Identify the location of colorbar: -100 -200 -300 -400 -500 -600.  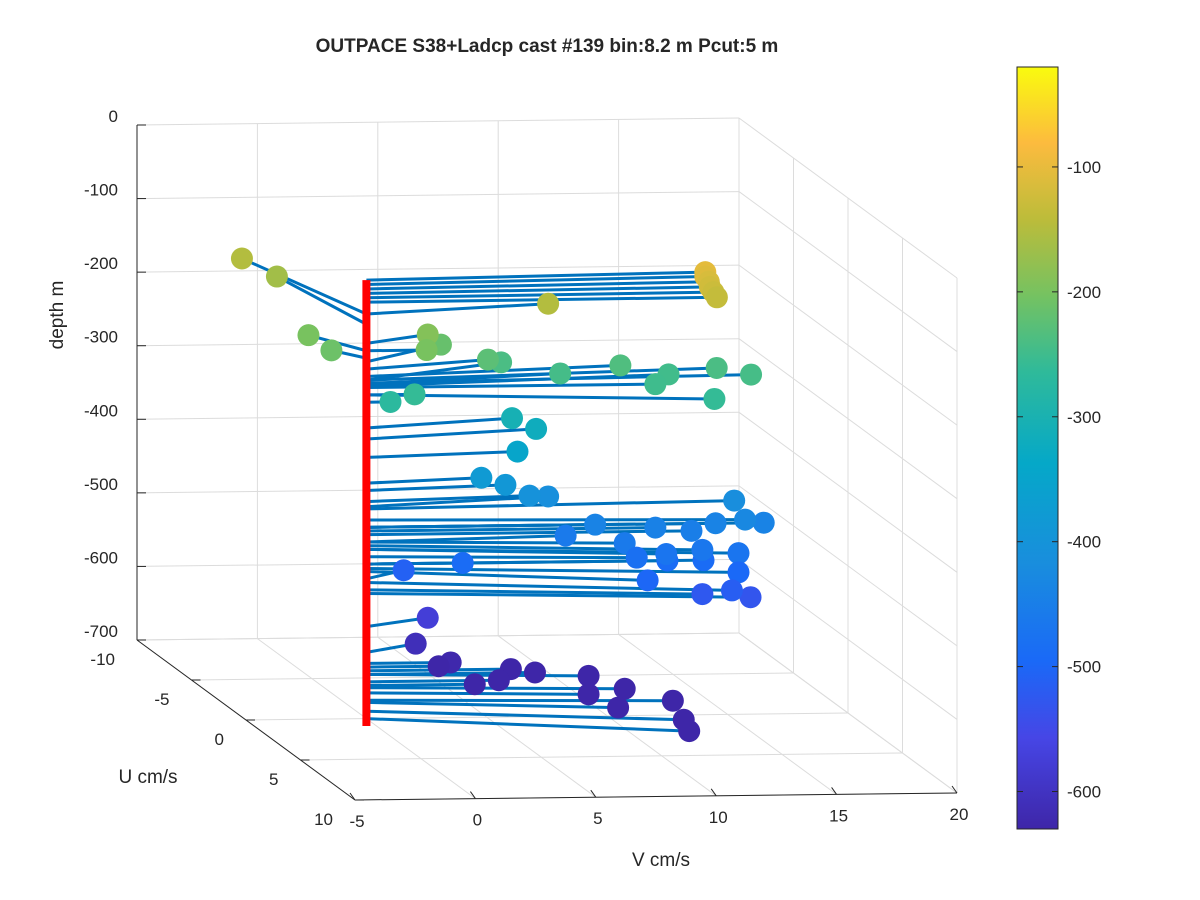
(1058, 448).